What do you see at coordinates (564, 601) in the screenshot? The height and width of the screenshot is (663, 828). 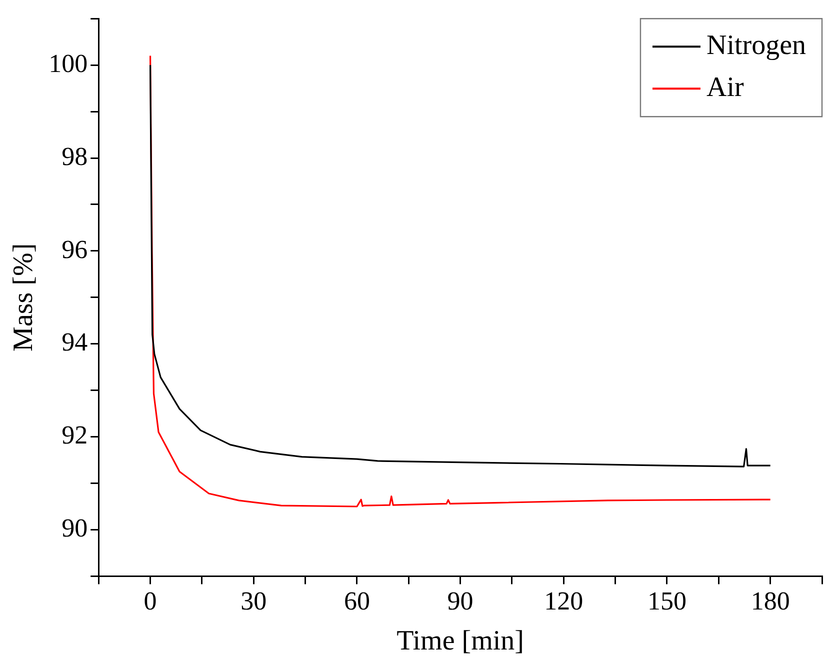 I see `x-tick-label: 120` at bounding box center [564, 601].